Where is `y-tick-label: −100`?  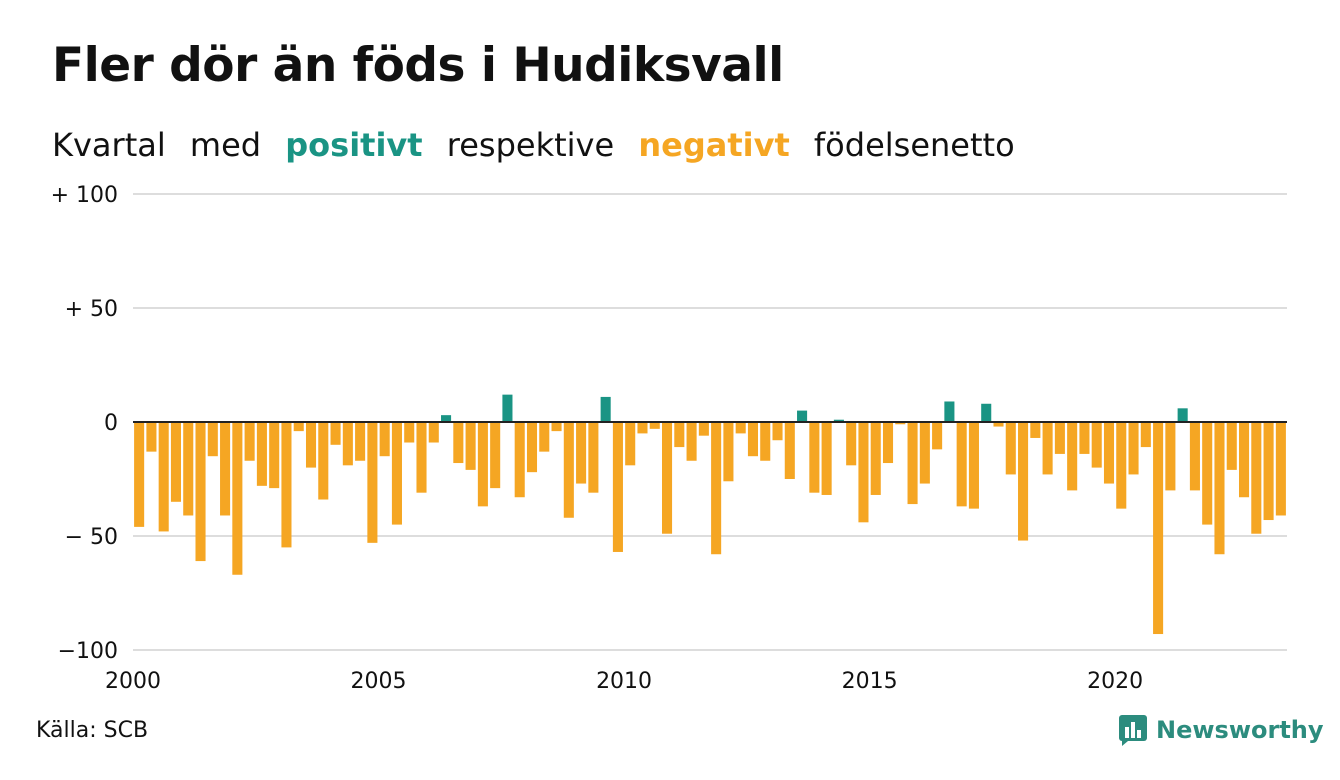
y-tick-label: −100 is located at coordinates (88, 651).